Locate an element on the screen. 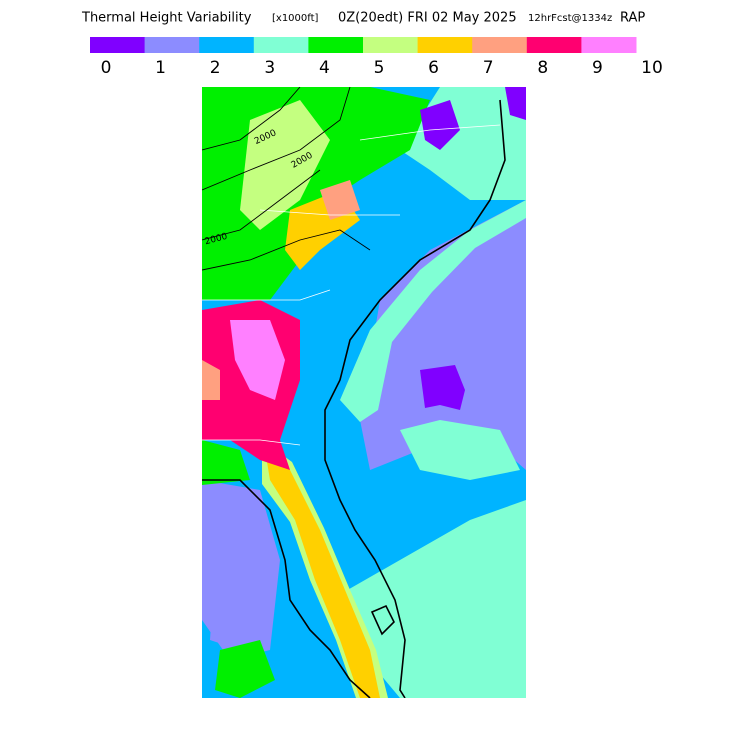 This screenshot has height=729, width=729. colorbar-label: 7 is located at coordinates (488, 68).